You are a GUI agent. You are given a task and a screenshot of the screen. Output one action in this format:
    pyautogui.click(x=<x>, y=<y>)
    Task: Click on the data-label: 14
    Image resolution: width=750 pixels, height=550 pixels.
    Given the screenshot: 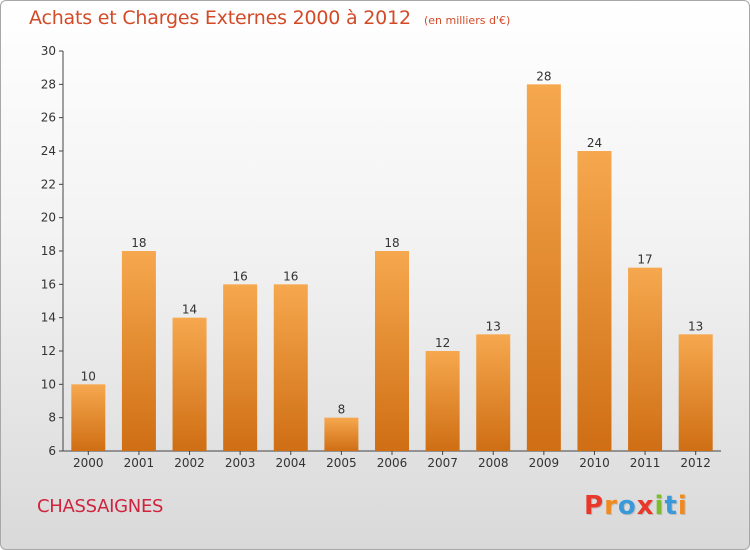 What is the action you would take?
    pyautogui.click(x=189, y=310)
    